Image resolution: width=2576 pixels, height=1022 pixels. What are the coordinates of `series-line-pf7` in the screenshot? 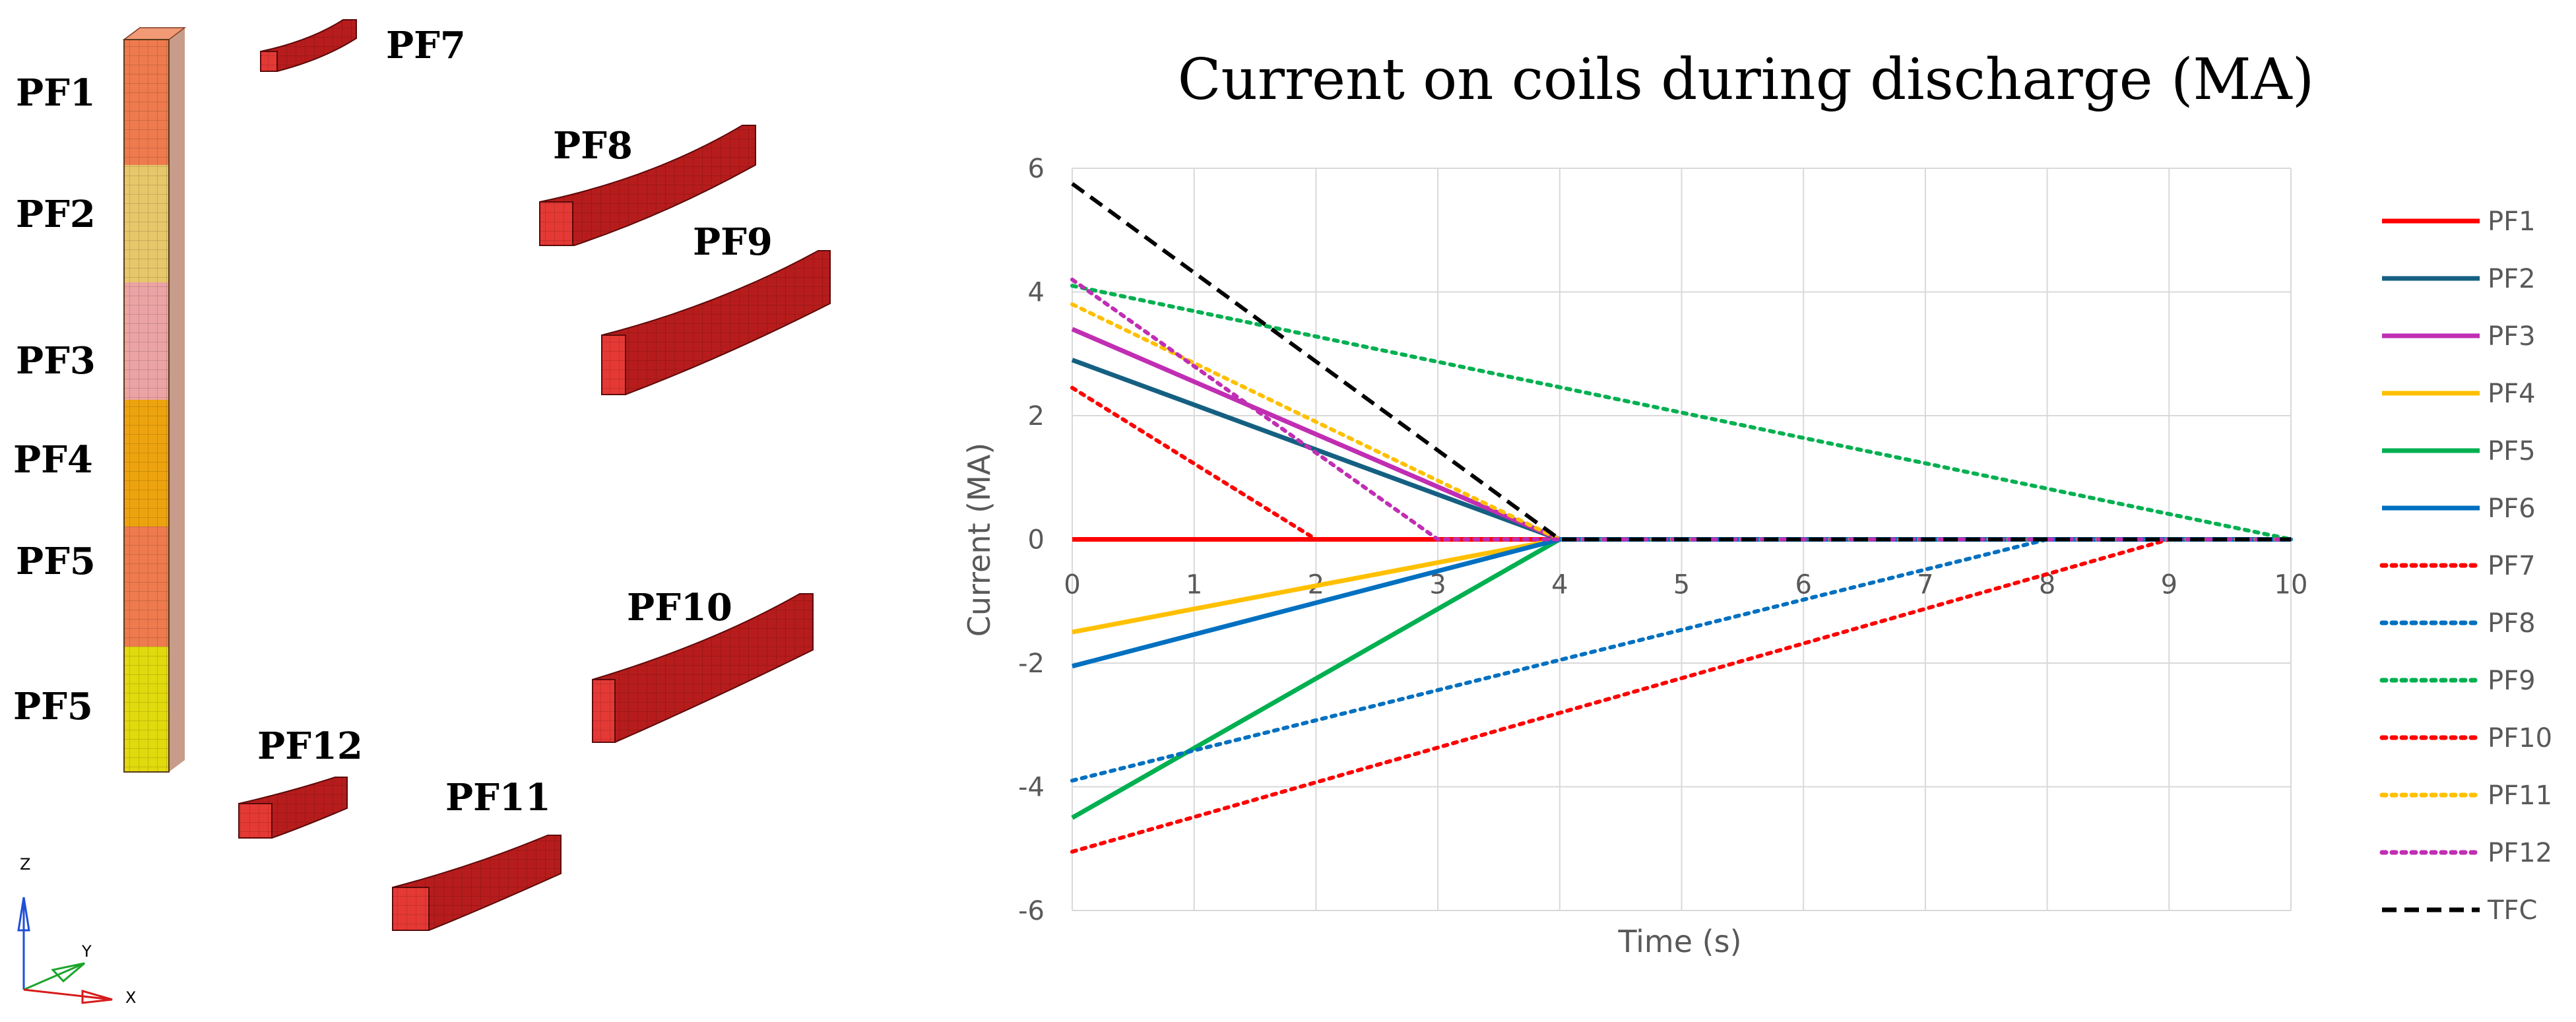 It's located at (1681, 463).